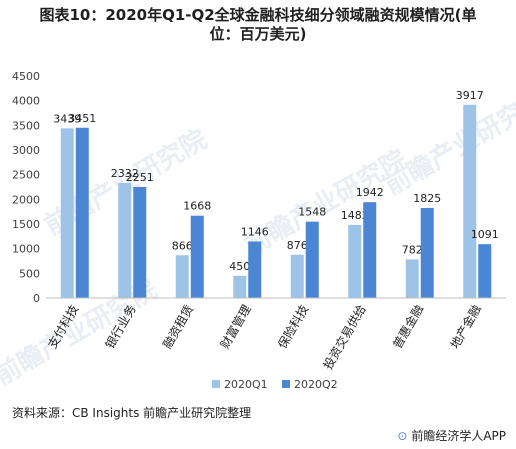  I want to click on y-tick-label: 1000, so click(26, 249).